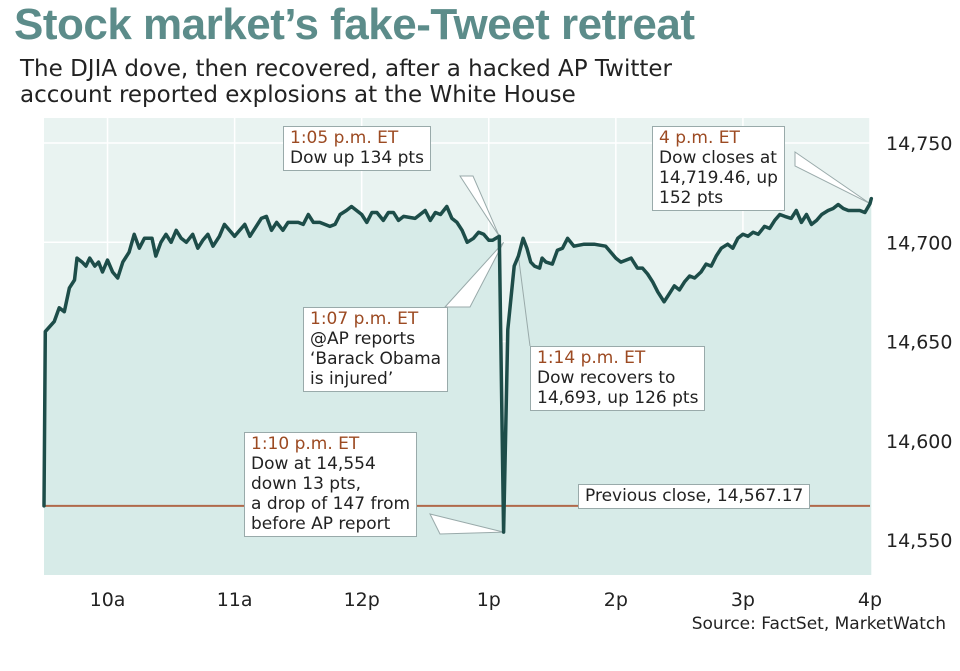 Image resolution: width=960 pixels, height=671 pixels. I want to click on x-tick-label: 12p, so click(362, 600).